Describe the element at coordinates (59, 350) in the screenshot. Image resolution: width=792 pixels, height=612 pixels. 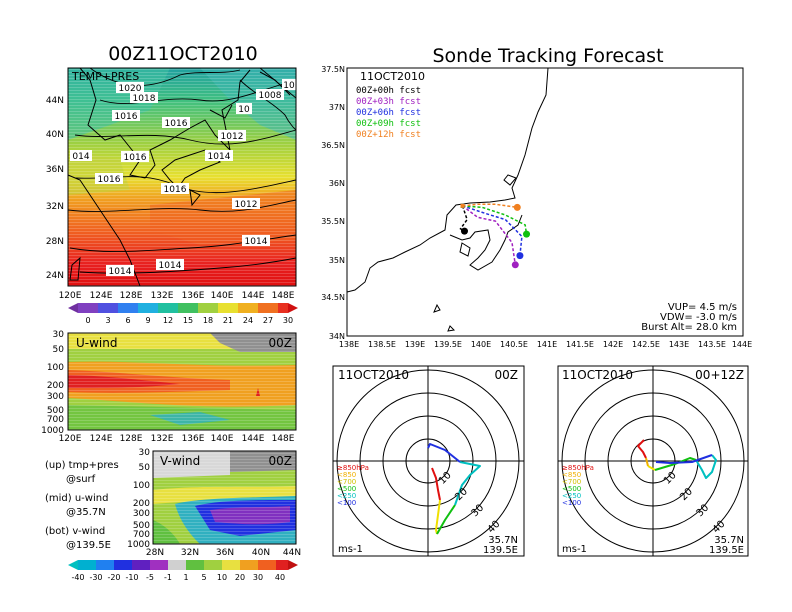
I see `p-tick: 50` at that location.